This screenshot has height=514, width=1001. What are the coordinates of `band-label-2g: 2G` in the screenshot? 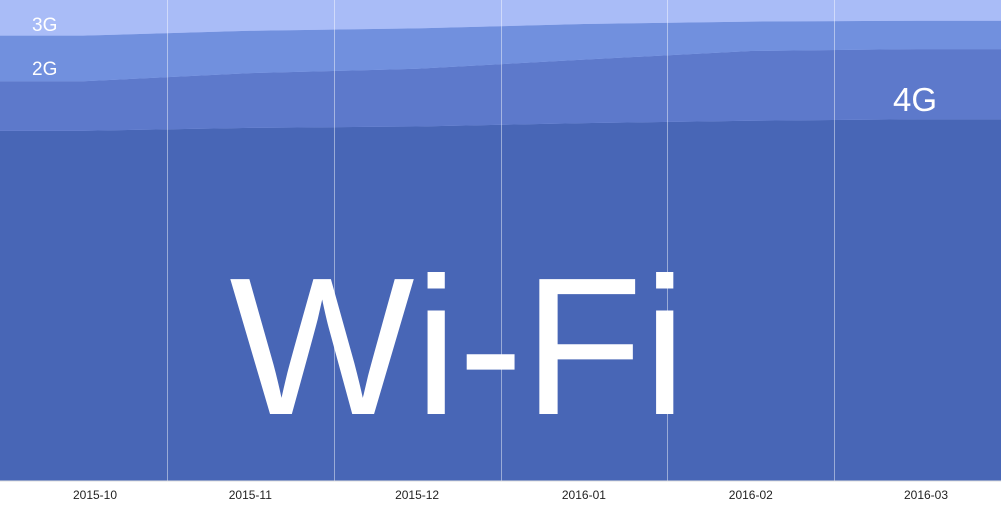 It's located at (44, 69).